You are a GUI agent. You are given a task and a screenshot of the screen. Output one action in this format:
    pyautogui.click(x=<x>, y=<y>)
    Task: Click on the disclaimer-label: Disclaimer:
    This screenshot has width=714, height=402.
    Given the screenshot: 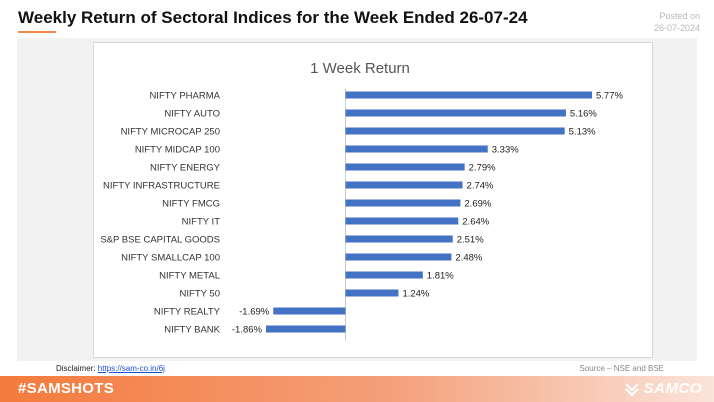 What is the action you would take?
    pyautogui.click(x=76, y=368)
    